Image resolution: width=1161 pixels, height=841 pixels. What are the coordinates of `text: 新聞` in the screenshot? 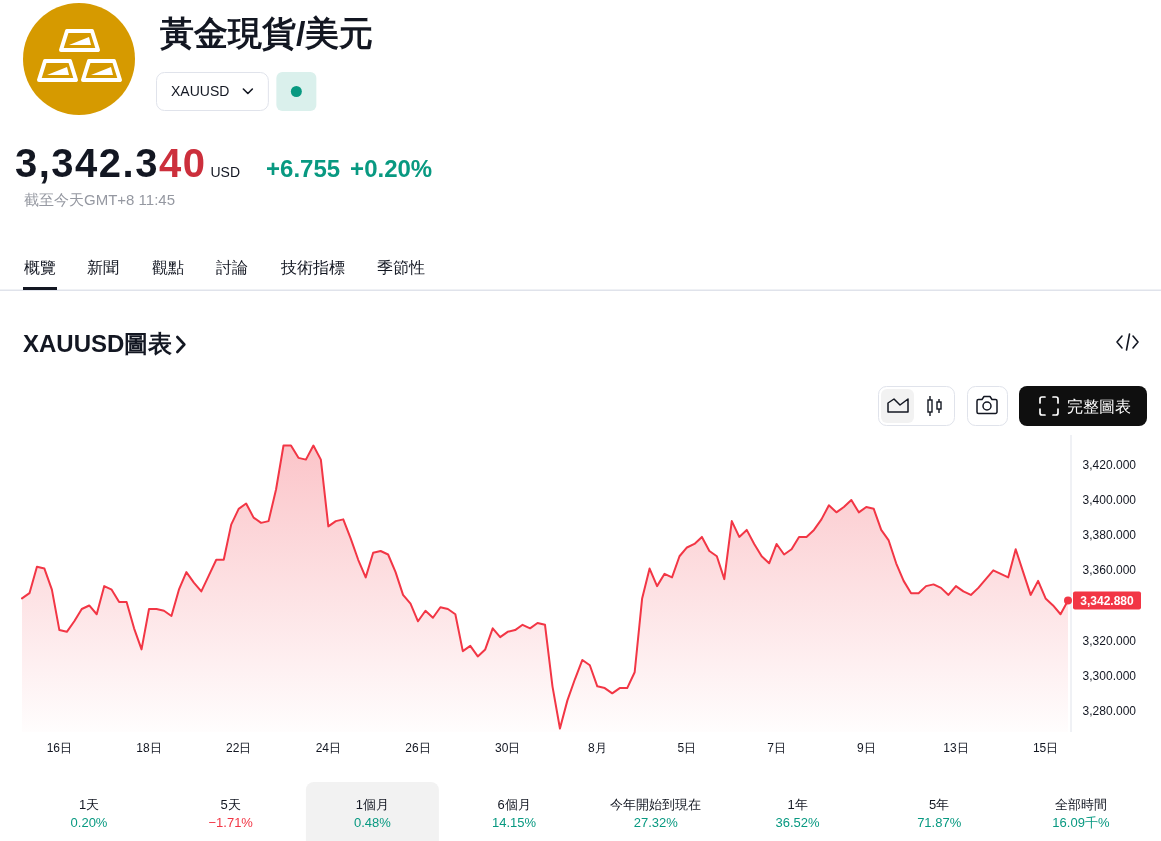 It's located at (103, 267).